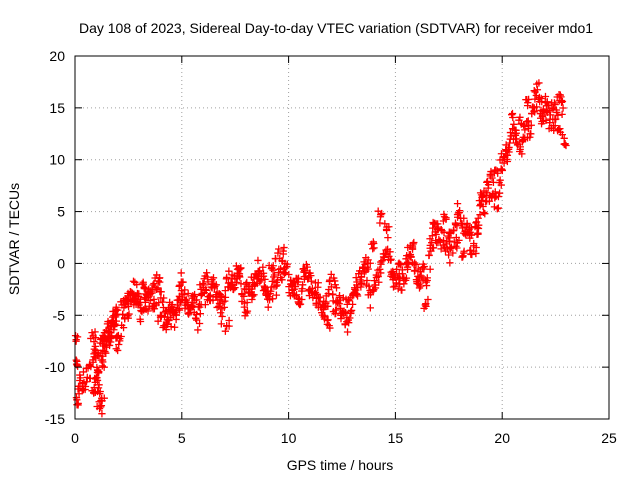 This screenshot has height=480, width=640. What do you see at coordinates (182, 438) in the screenshot?
I see `x-tick-label: 5` at bounding box center [182, 438].